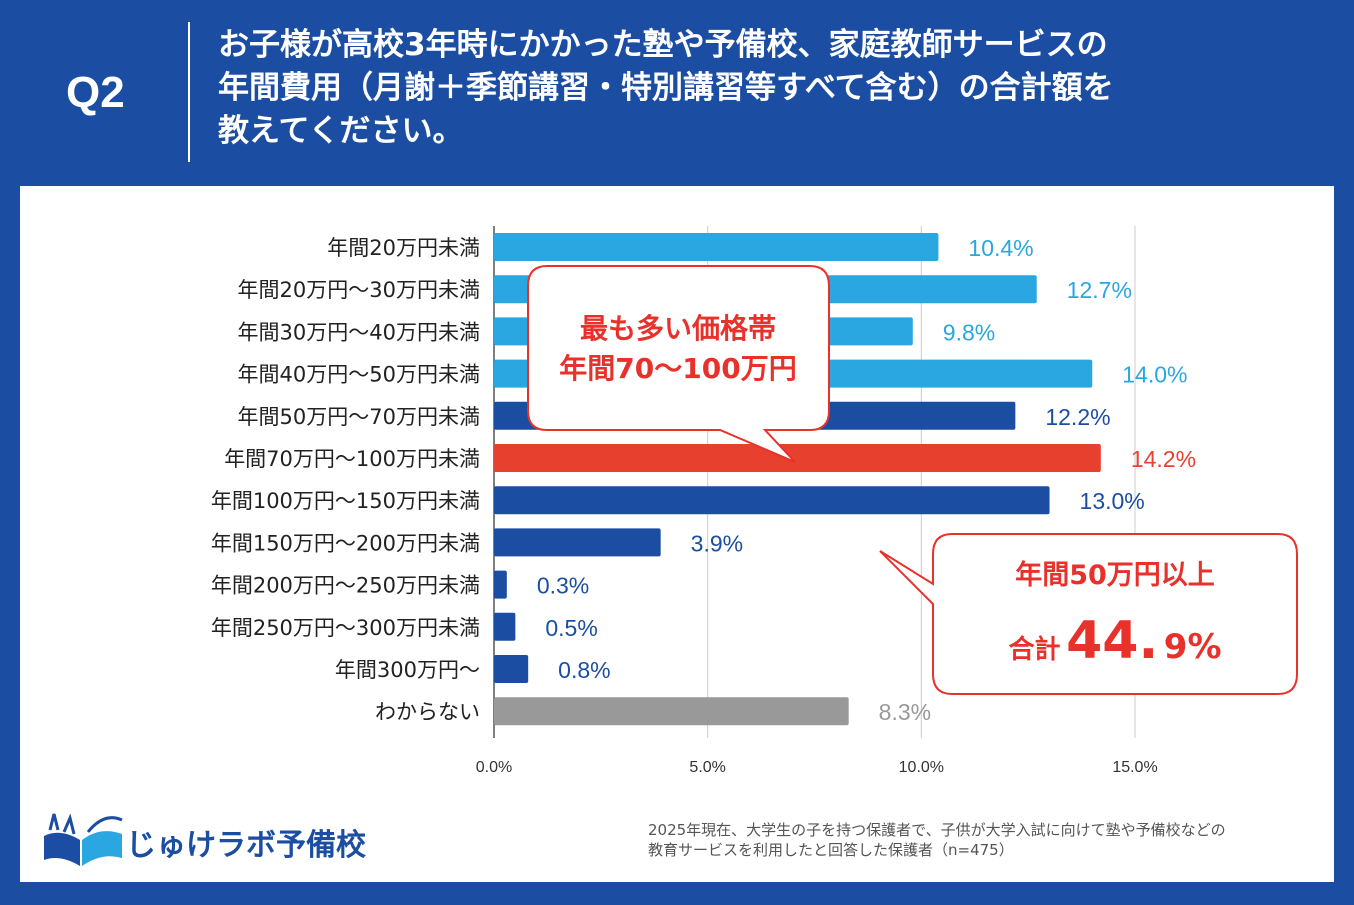  I want to click on logo-text: じゅけラボ予備校, so click(246, 845).